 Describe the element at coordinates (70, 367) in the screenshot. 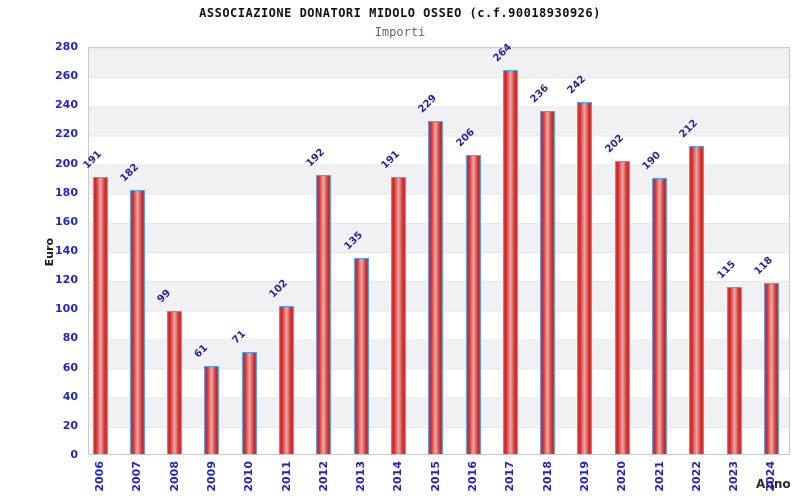

I see `y-tick-label: 60` at that location.